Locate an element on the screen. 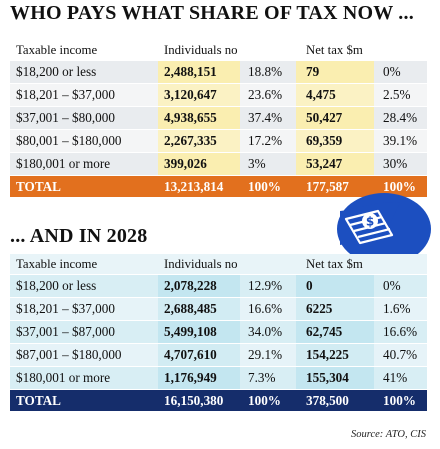 The width and height of the screenshot is (440, 449). individuals-count: 1,176,949 is located at coordinates (199, 378).